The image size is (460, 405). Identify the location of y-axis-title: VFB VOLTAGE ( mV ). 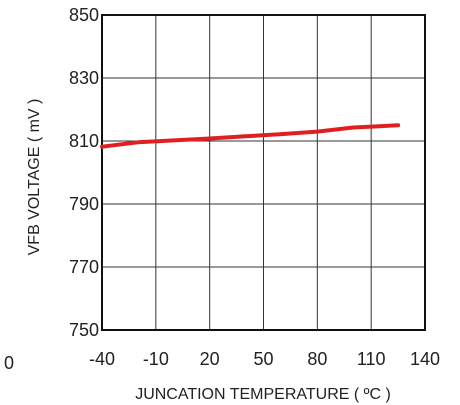
(34, 177).